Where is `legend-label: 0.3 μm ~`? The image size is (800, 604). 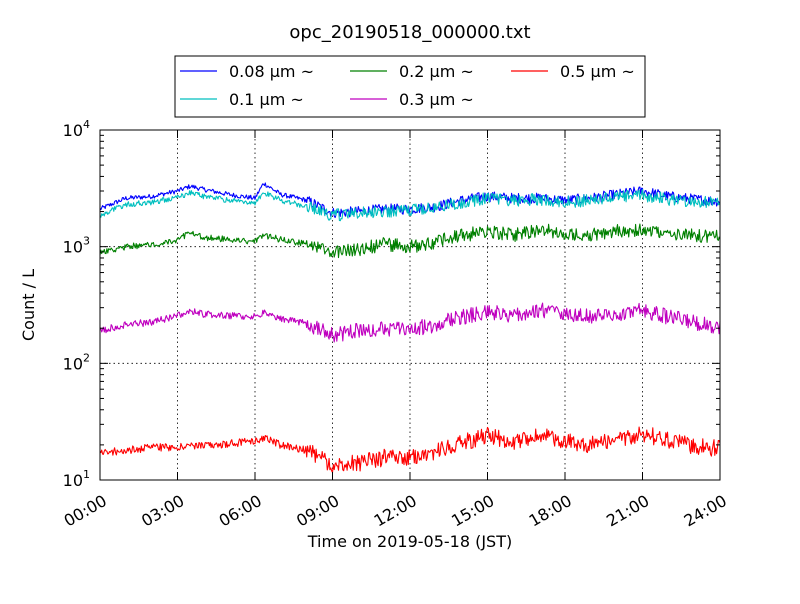
legend-label: 0.3 μm ~ is located at coordinates (436, 99).